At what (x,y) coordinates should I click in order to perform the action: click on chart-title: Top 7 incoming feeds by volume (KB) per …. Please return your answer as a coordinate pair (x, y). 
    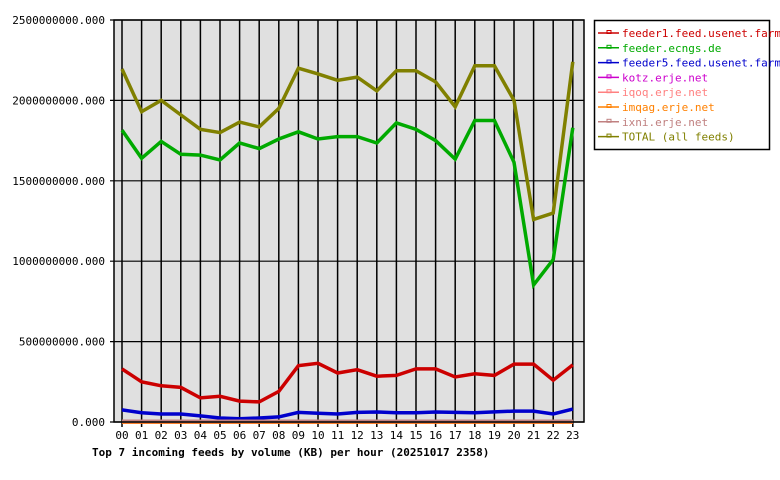
    Looking at the image, I should click on (290, 452).